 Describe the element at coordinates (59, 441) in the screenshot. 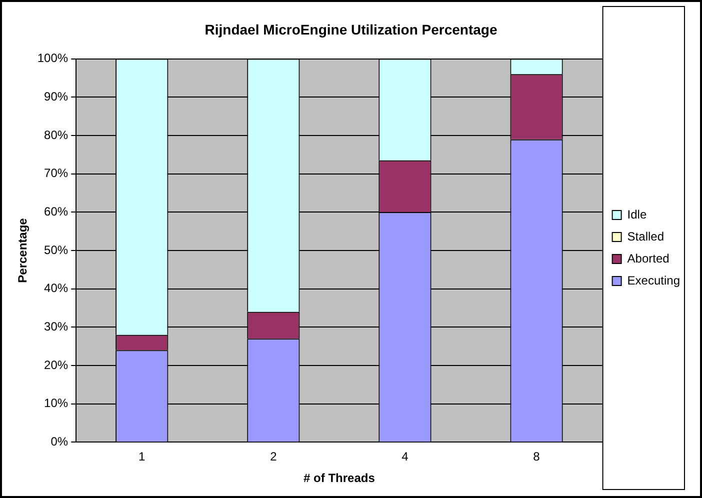

I see `y-tick-label: 0%` at that location.